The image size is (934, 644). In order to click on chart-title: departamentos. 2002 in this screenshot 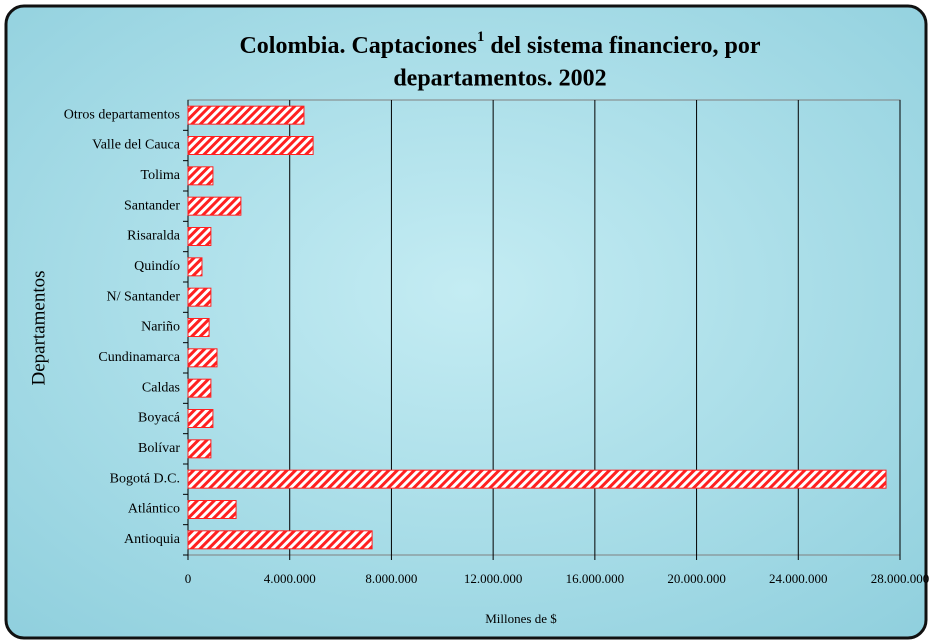, I will do `click(499, 79)`.